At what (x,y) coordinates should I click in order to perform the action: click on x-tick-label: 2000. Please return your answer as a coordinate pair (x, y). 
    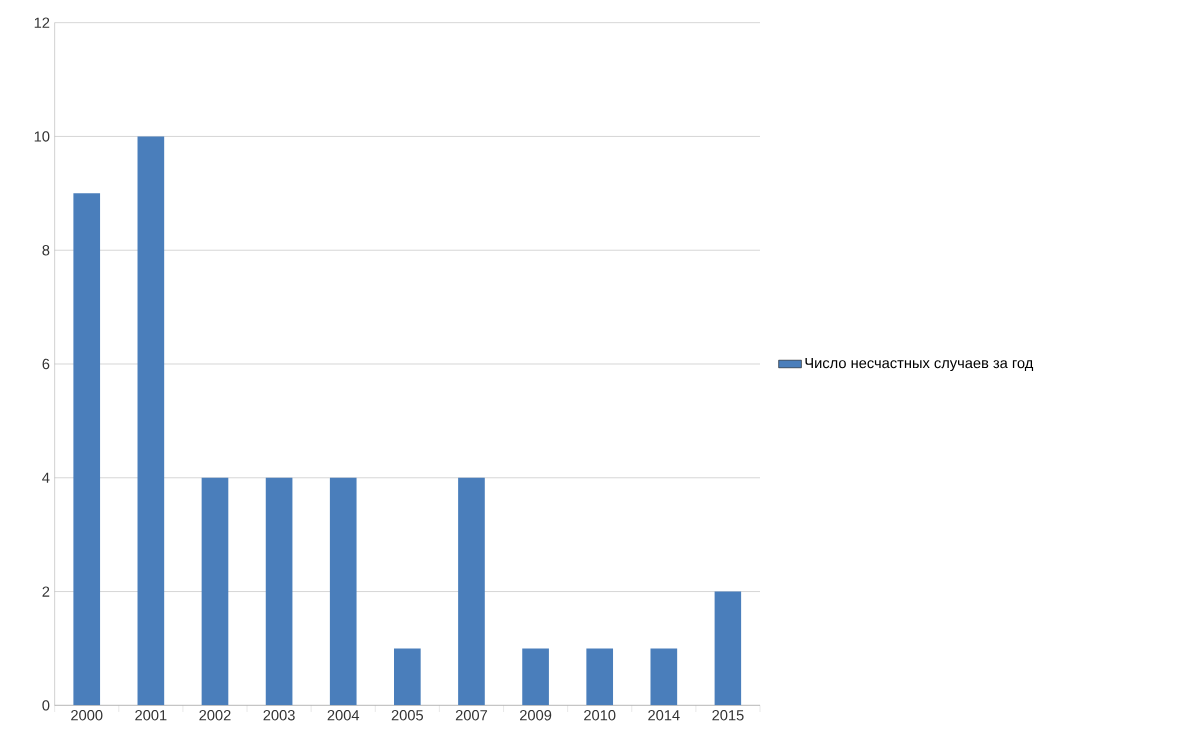
    Looking at the image, I should click on (87, 715).